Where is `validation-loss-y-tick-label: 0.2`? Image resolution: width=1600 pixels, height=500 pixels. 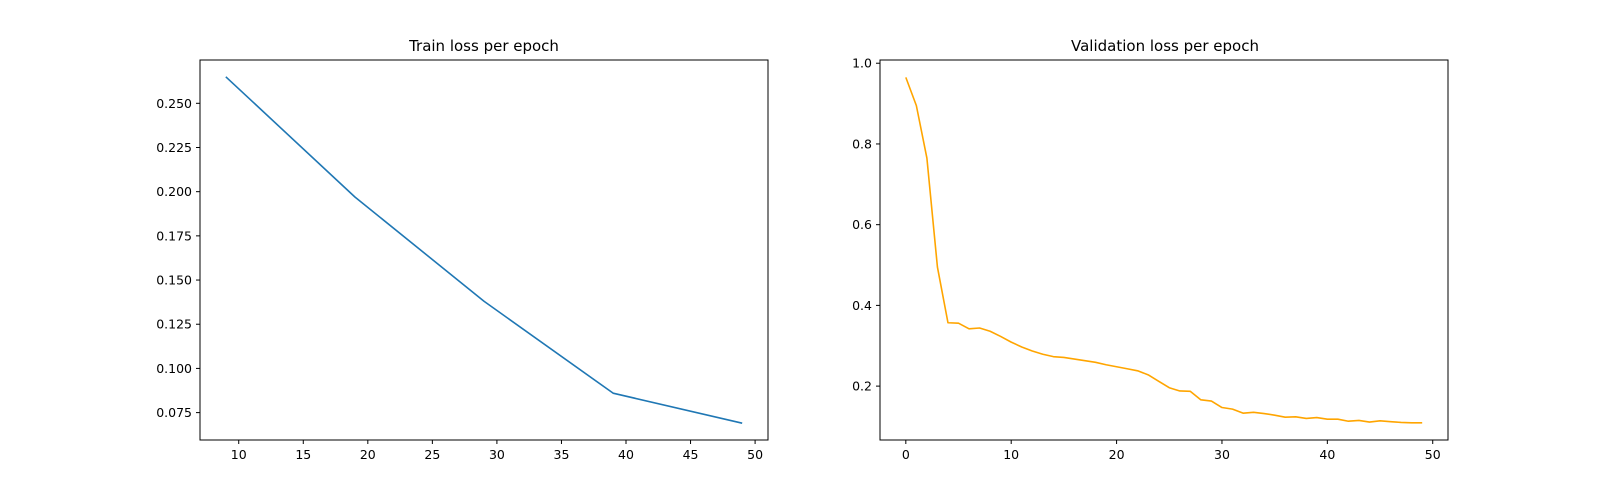
validation-loss-y-tick-label: 0.2 is located at coordinates (862, 386).